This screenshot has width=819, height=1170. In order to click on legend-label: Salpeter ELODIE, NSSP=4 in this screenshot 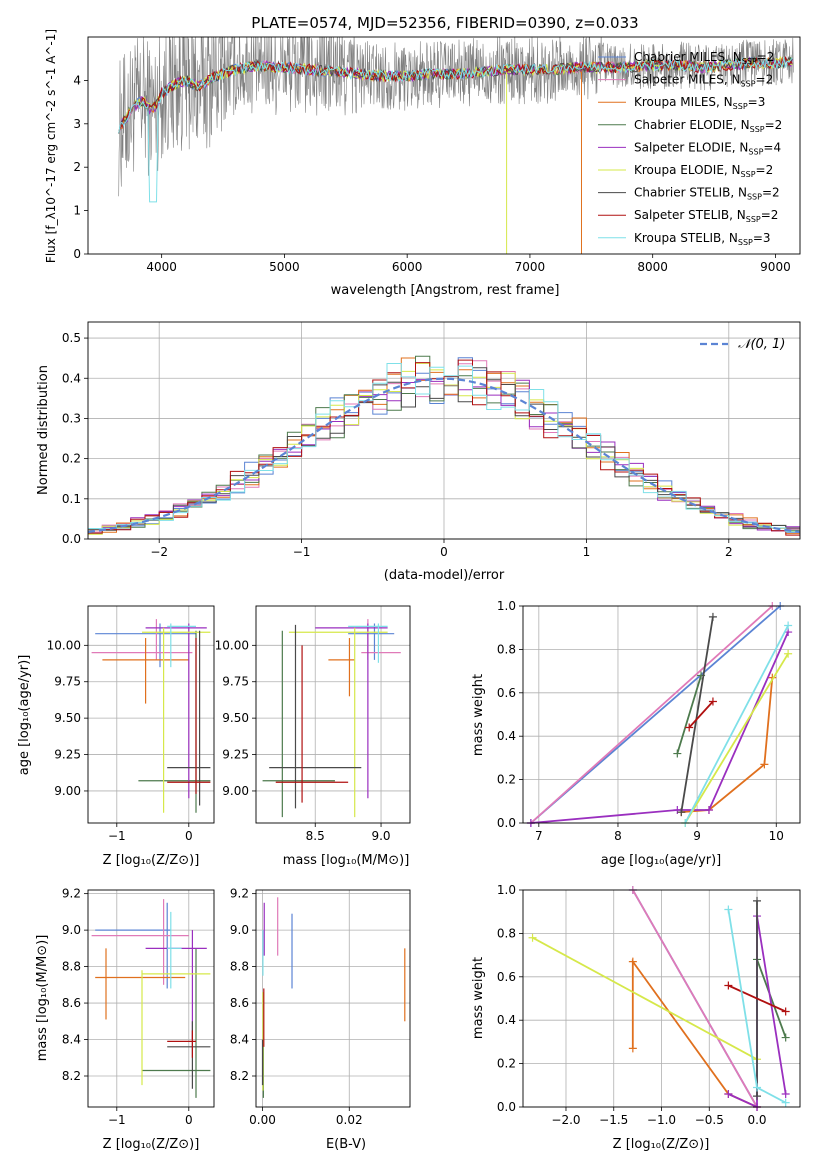, I will do `click(707, 148)`.